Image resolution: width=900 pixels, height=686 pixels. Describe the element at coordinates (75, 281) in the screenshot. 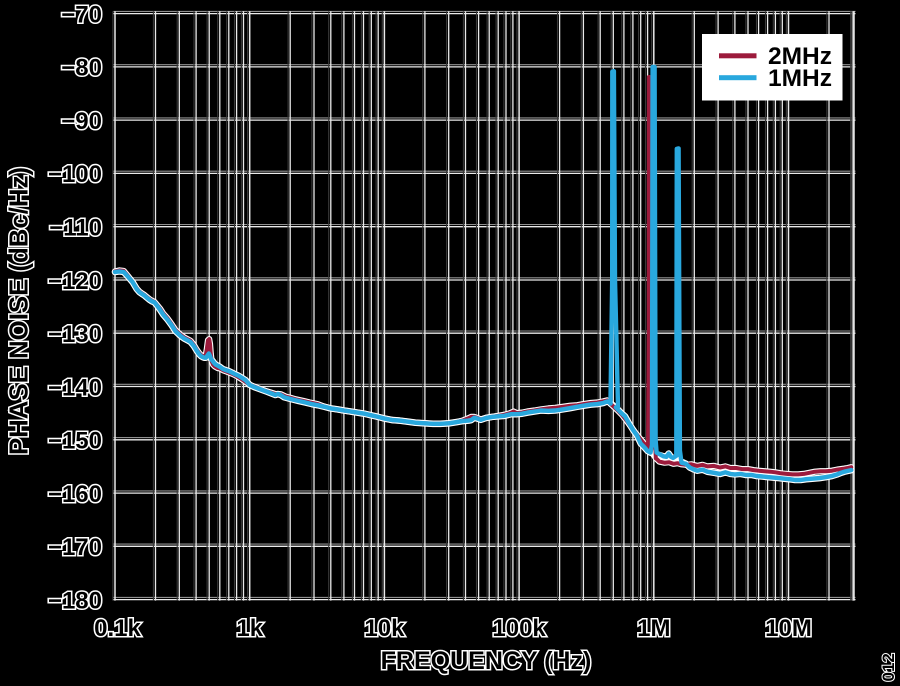

I see `svg-text: −120` at that location.